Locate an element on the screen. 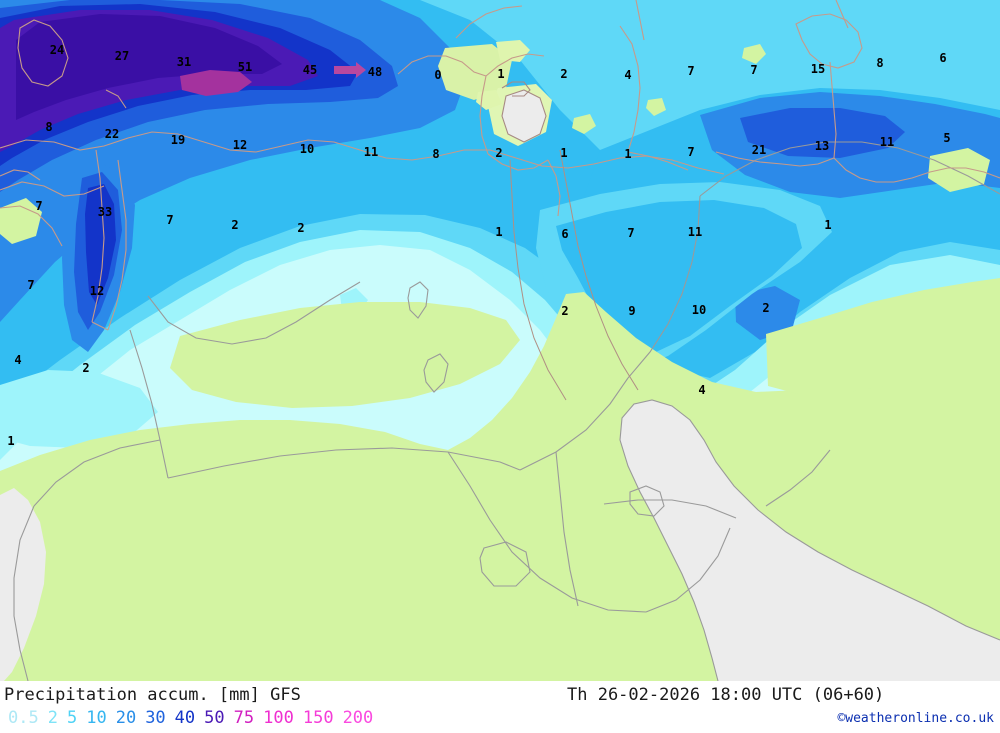 This screenshot has height=733, width=1000. red-sea-strip is located at coordinates (5, 660).